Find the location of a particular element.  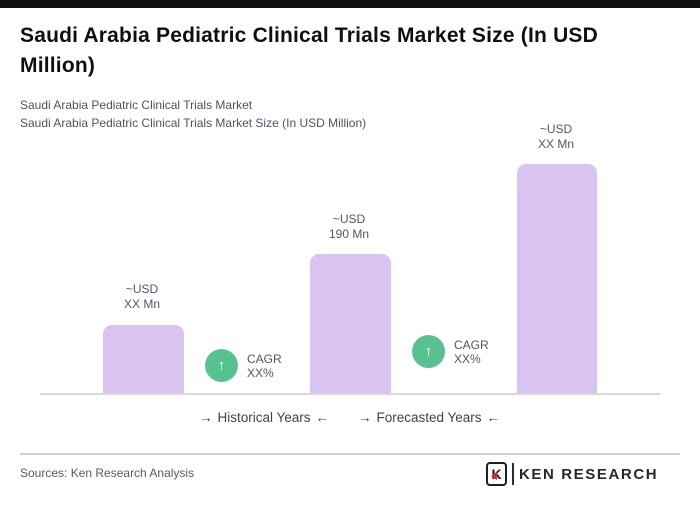

cagr-badge-historical: ↑ CAGR XX% is located at coordinates (243, 365).